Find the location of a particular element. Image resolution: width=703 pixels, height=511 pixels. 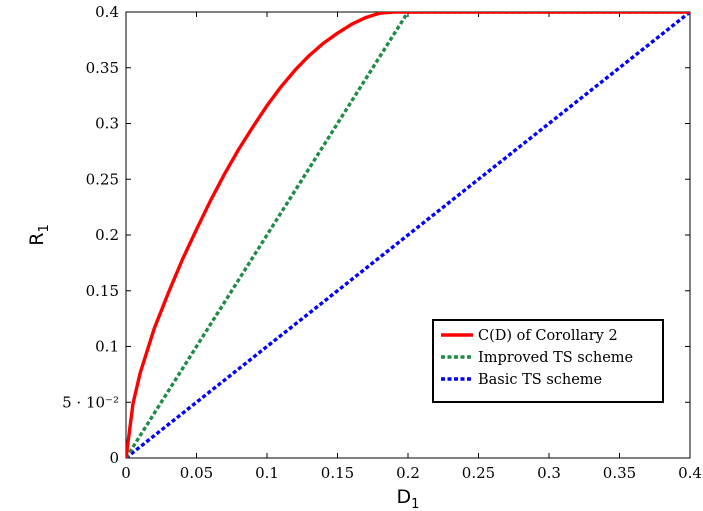

legend-label-2: Basic TS scheme is located at coordinates (540, 380).